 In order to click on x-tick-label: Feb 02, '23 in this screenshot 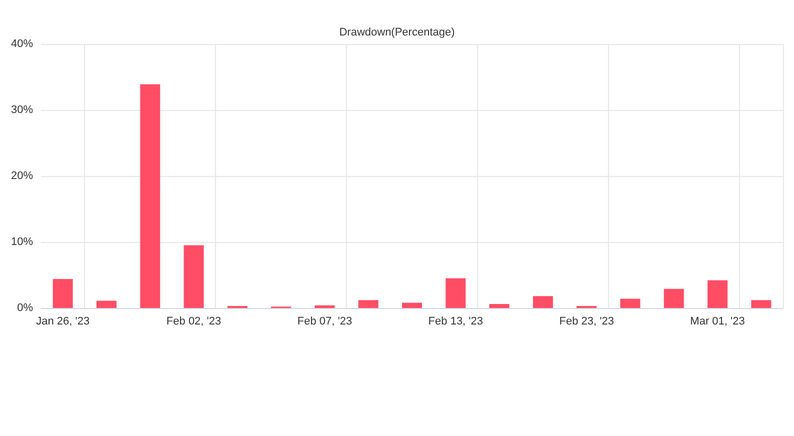, I will do `click(194, 322)`.